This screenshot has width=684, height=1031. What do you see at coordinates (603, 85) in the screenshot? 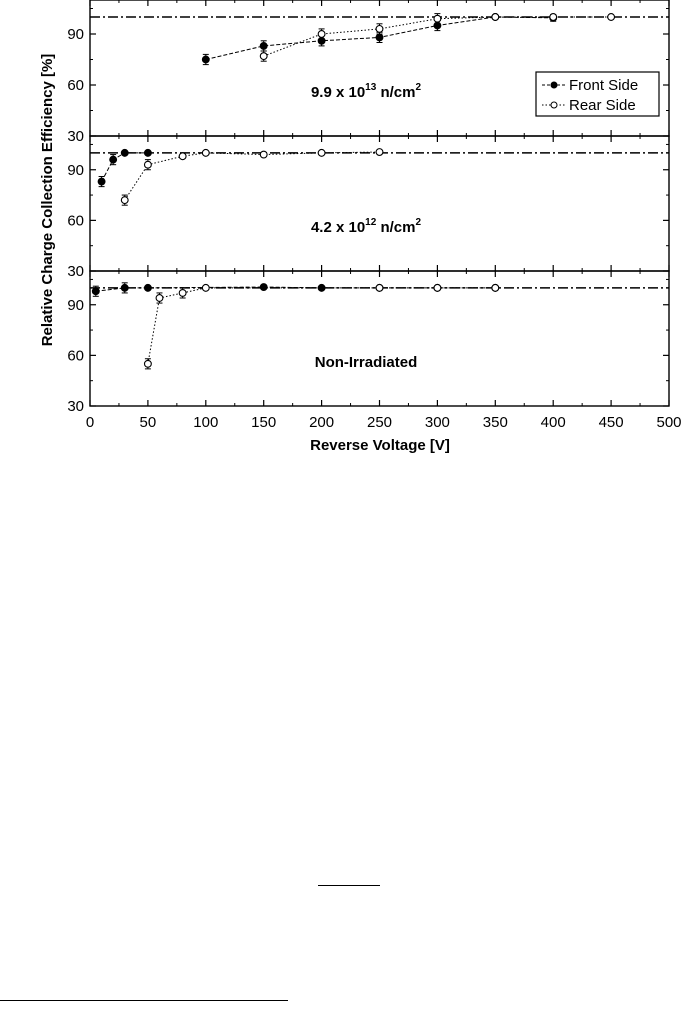
I see `legend-front-label: Front Side` at bounding box center [603, 85].